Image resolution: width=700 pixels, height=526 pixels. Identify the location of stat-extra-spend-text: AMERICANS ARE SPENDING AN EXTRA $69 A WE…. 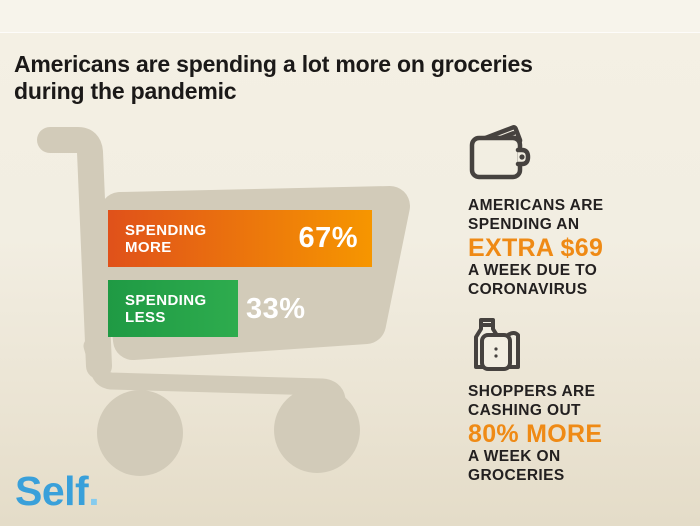
(577, 248).